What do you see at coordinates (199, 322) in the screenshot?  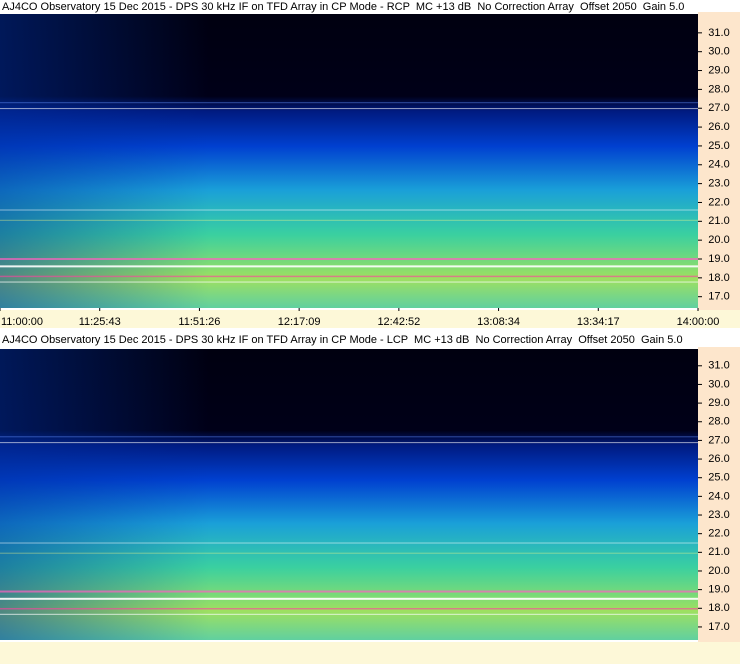 I see `x-tick-label: 11:51:26` at bounding box center [199, 322].